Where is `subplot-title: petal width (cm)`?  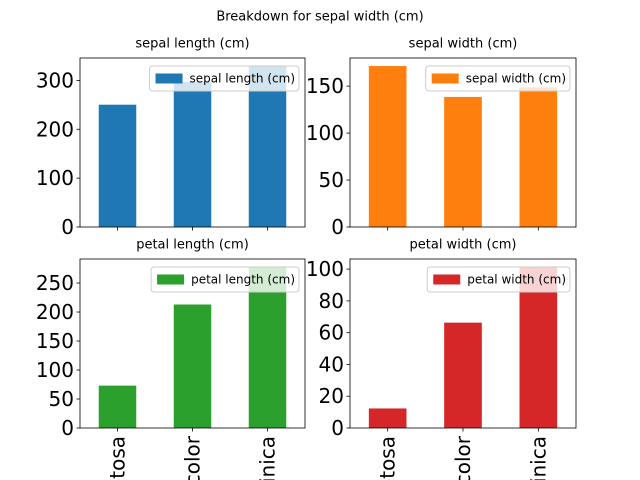 subplot-title: petal width (cm) is located at coordinates (463, 245).